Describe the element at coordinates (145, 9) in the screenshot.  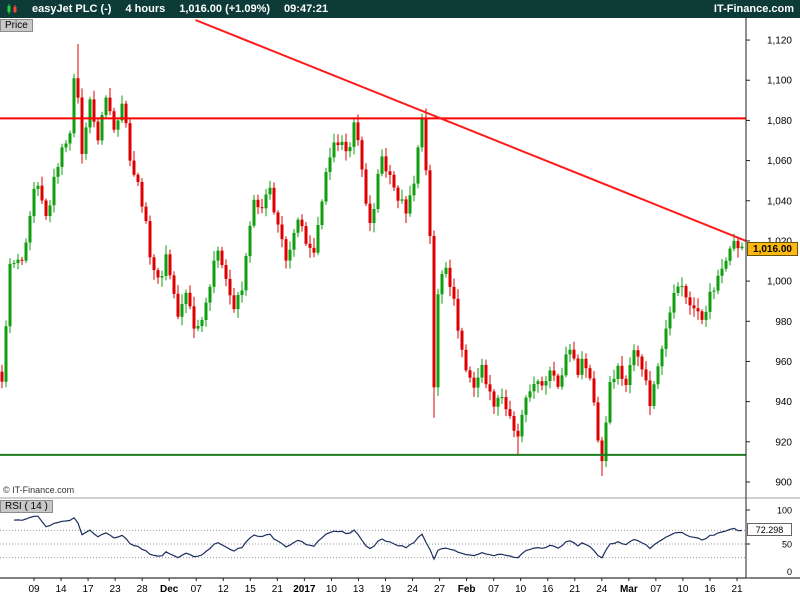
I see `timeframe-label: 4 hours` at that location.